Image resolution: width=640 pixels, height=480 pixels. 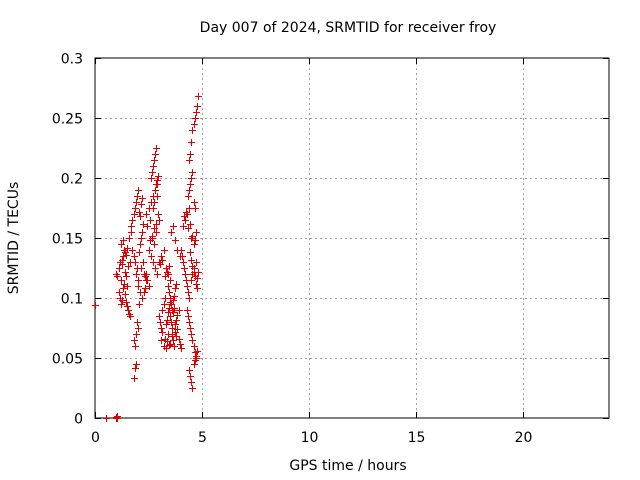 What do you see at coordinates (72, 180) in the screenshot?
I see `y-tick-label: 0.2` at bounding box center [72, 180].